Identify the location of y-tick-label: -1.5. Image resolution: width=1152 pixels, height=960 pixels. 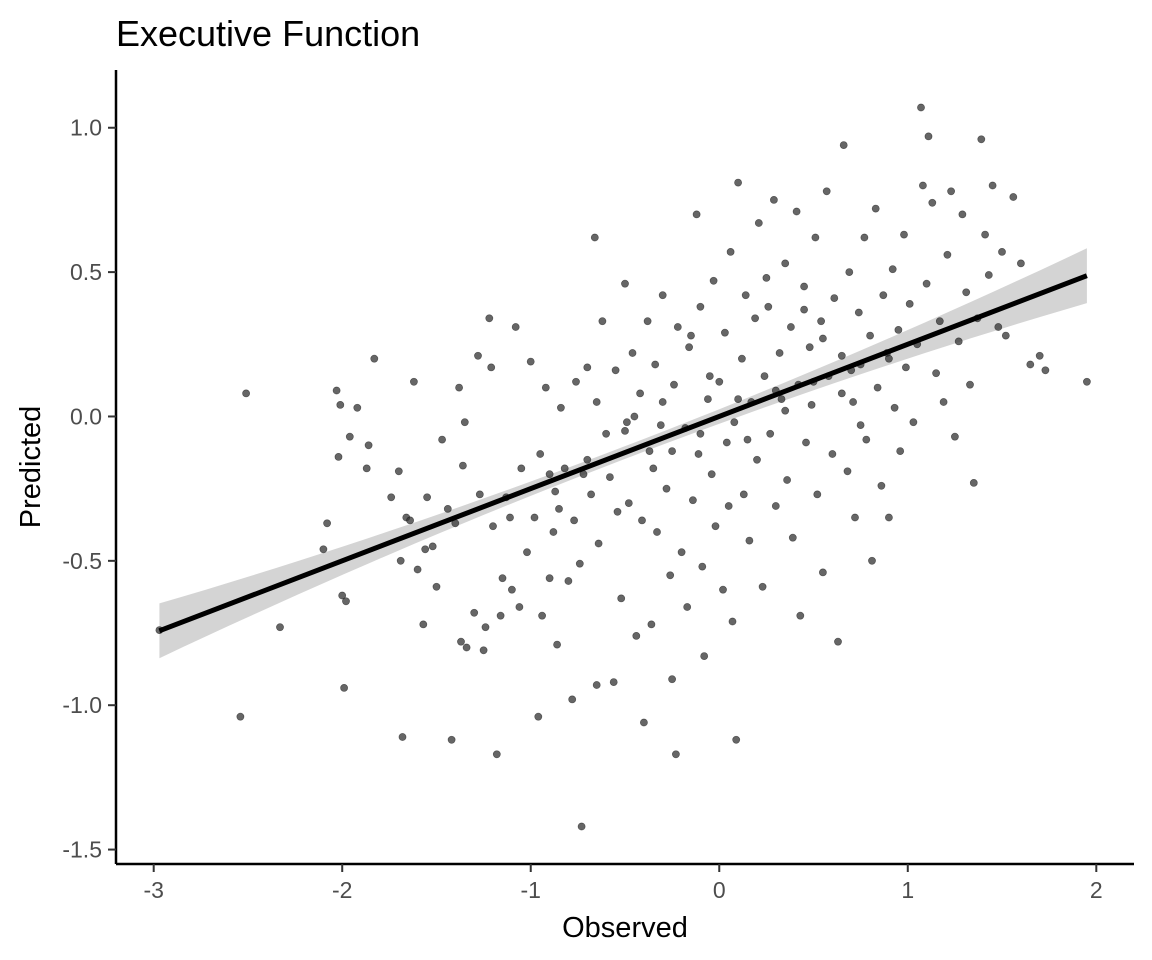
(82, 850).